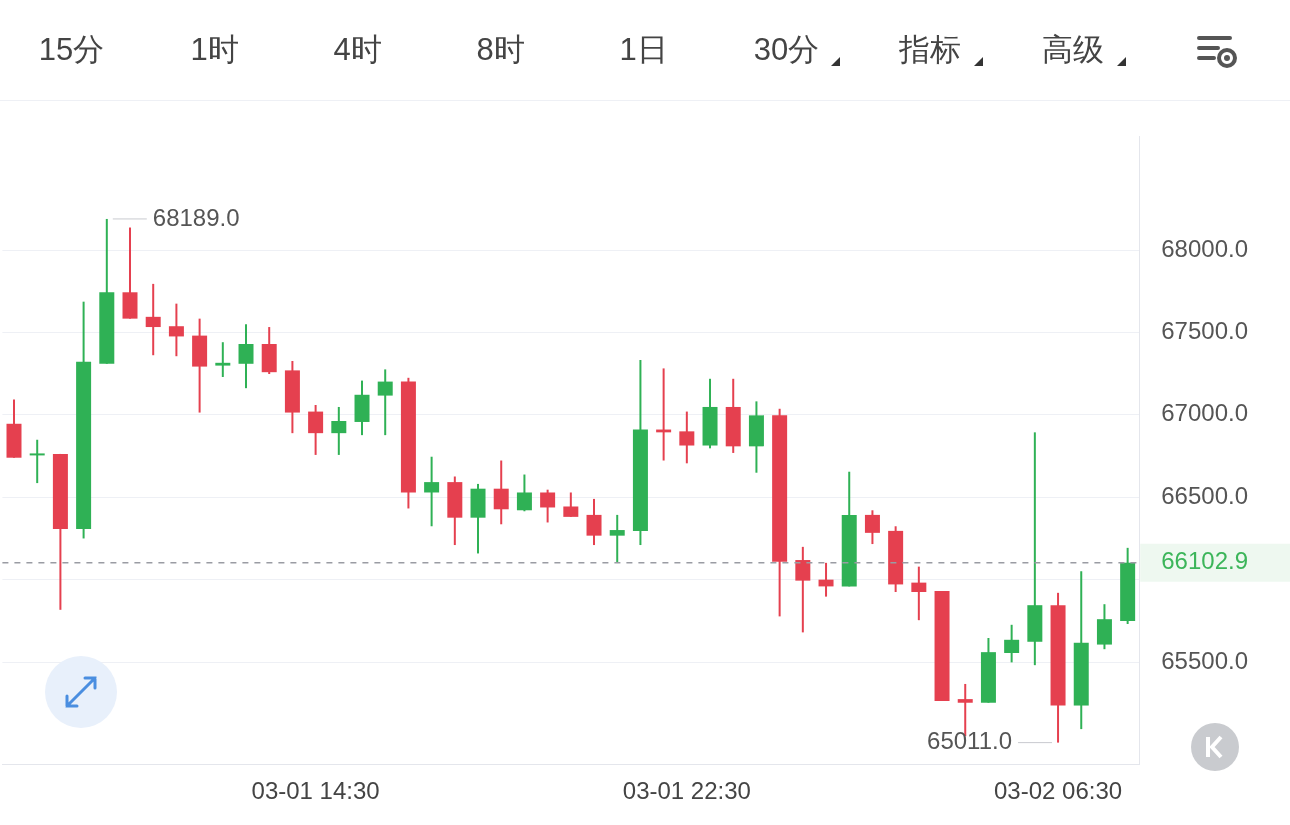  Describe the element at coordinates (686, 791) in the screenshot. I see `x-tick-label: 03-01 22:30` at that location.